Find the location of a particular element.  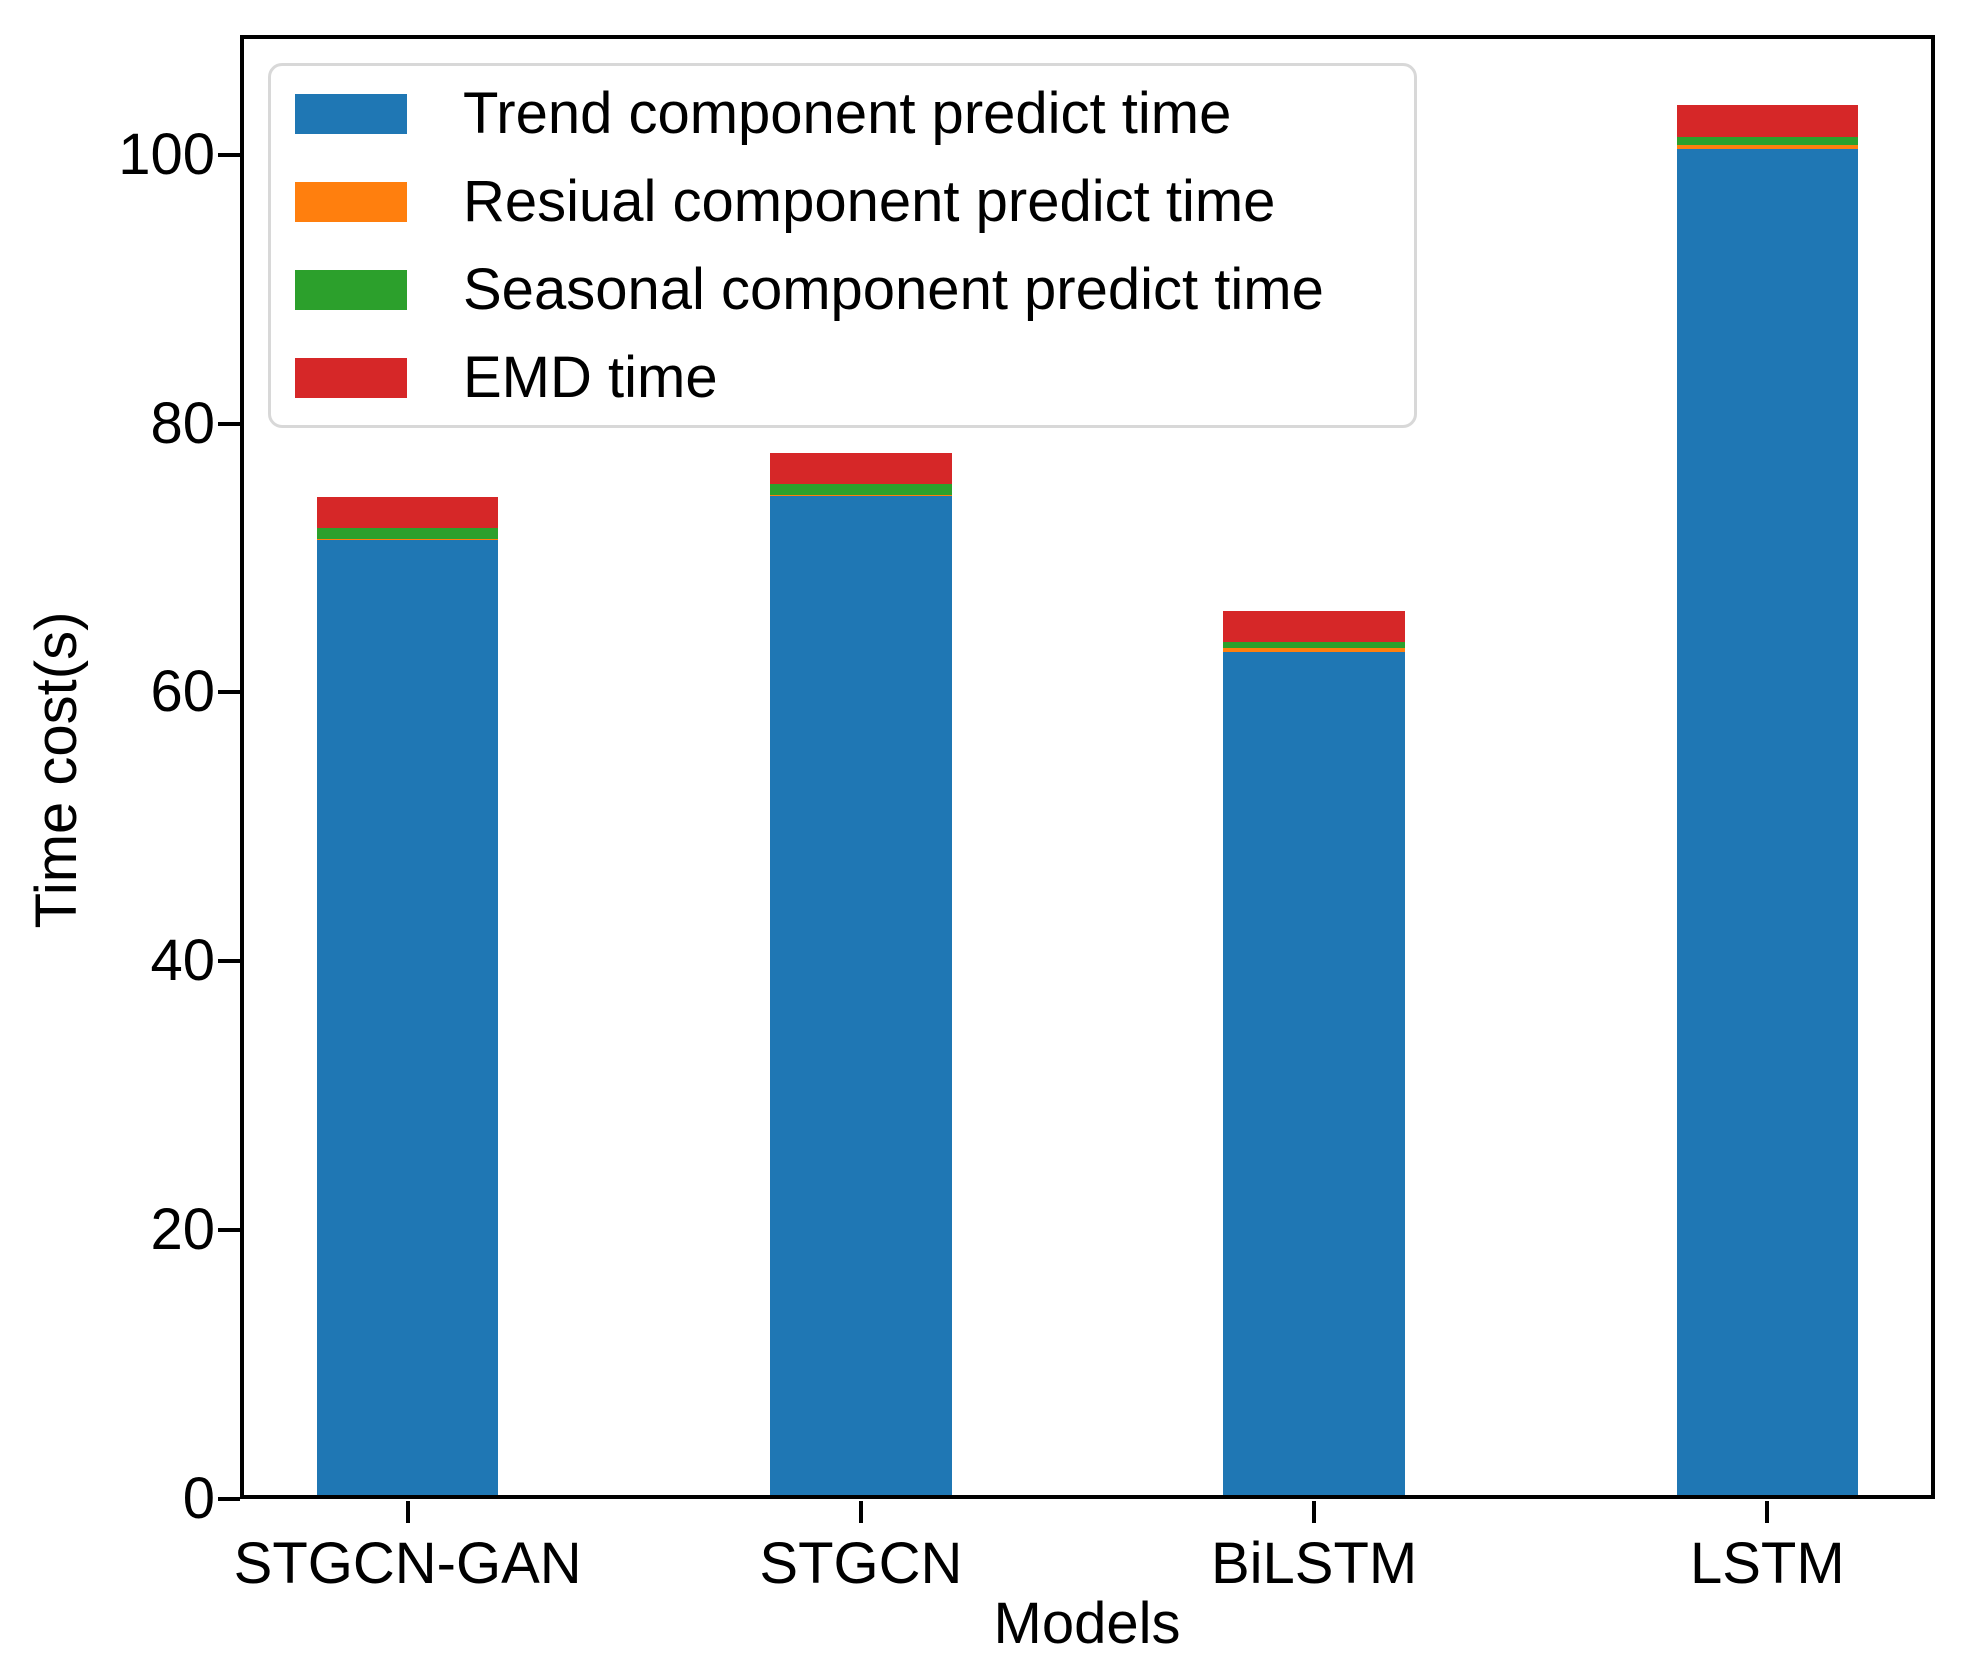

legend-item: EMD time is located at coordinates (842, 378).